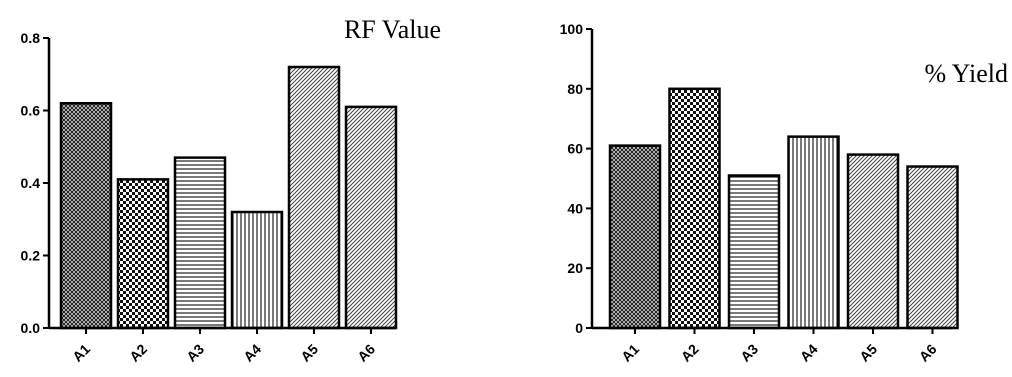 The height and width of the screenshot is (377, 1012). Describe the element at coordinates (575, 268) in the screenshot. I see `y-tick-label: 20` at that location.